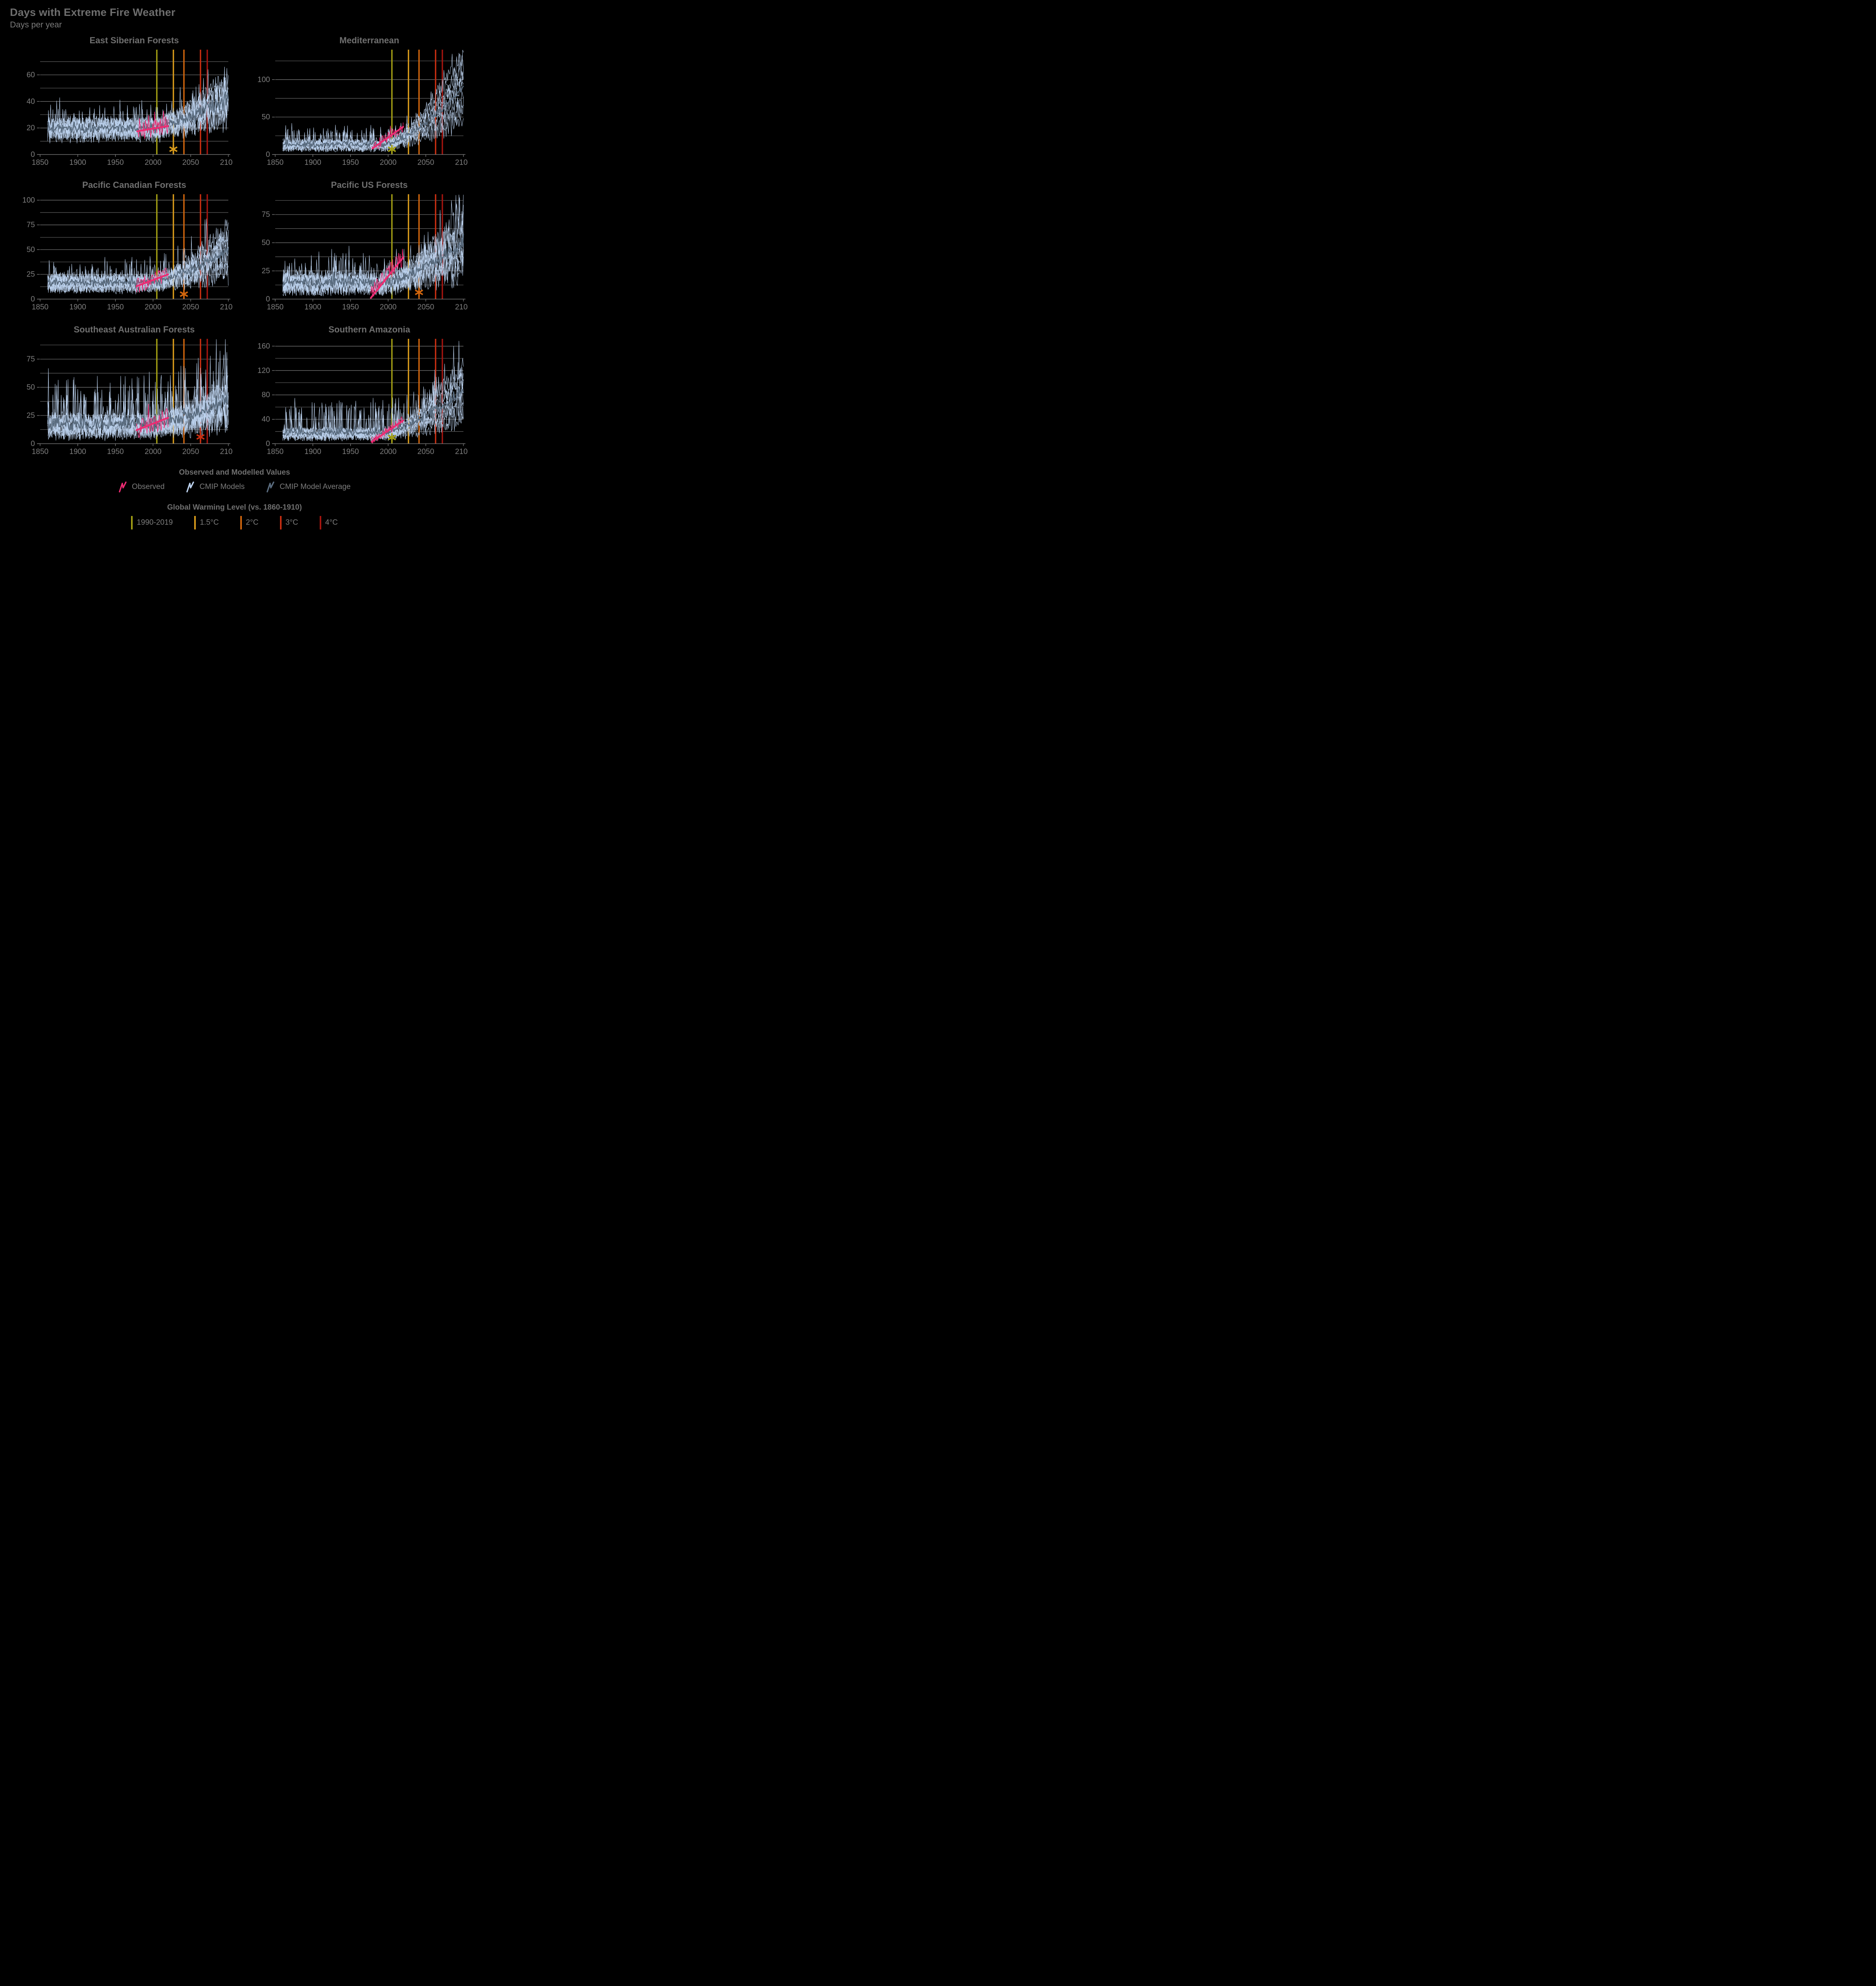 The image size is (1876, 1986). What do you see at coordinates (266, 395) in the screenshot?
I see `y-tick-label: 80` at bounding box center [266, 395].